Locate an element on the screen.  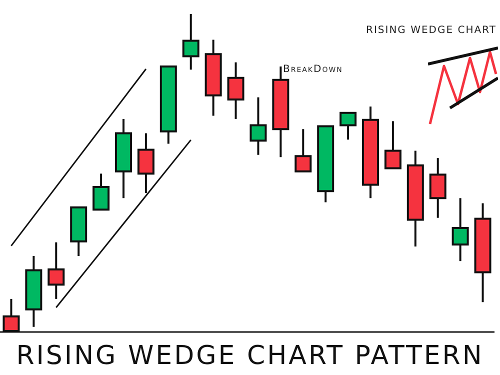
annotation: RISING WEDGE CHART is located at coordinates (431, 30).